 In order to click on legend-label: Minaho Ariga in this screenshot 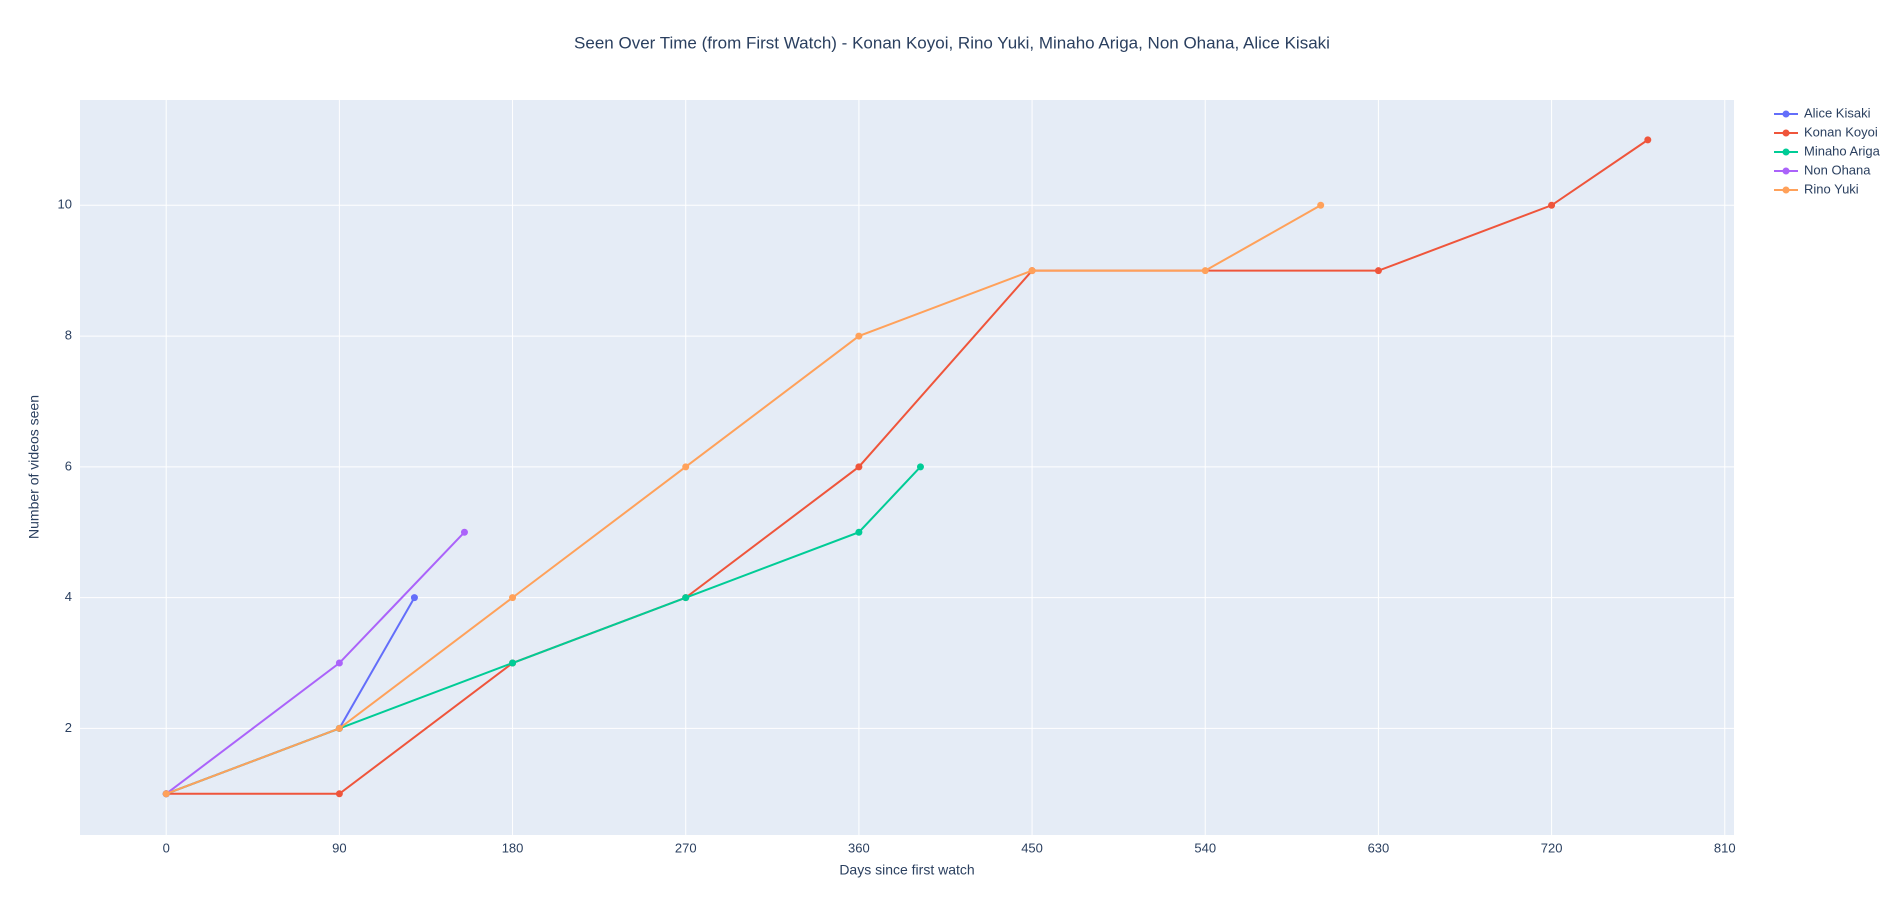, I will do `click(1842, 150)`.